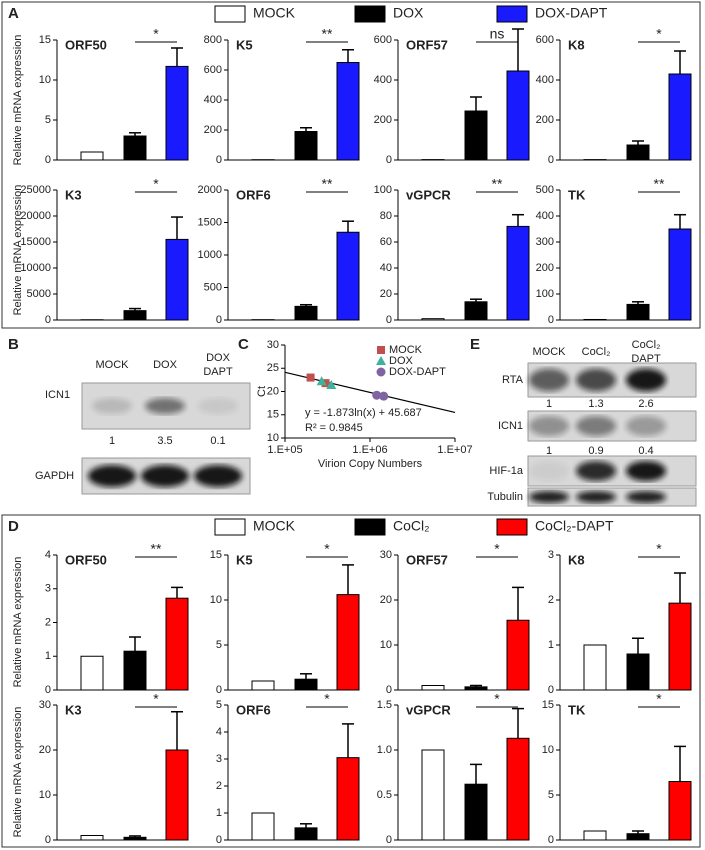 The width and height of the screenshot is (705, 850). Describe the element at coordinates (218, 372) in the screenshot. I see `lane-label: DAPT` at that location.